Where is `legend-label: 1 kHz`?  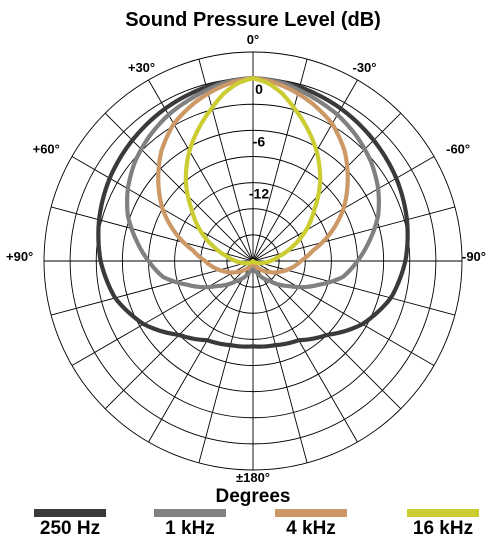 legend-label: 1 kHz is located at coordinates (190, 528).